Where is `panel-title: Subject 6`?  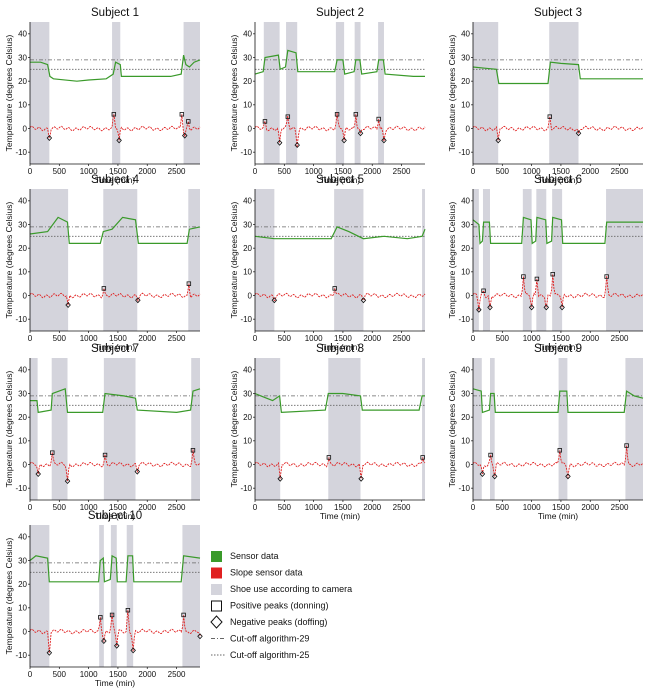 panel-title: Subject 6 is located at coordinates (558, 180).